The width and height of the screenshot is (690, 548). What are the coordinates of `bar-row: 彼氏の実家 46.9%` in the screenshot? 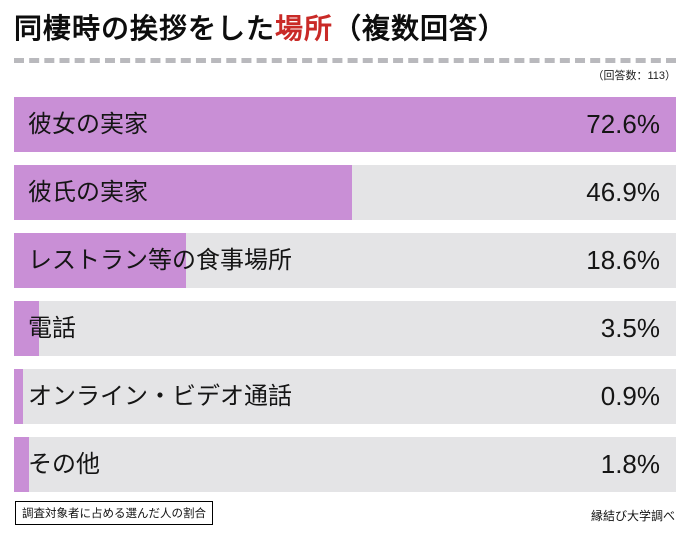 It's located at (345, 192).